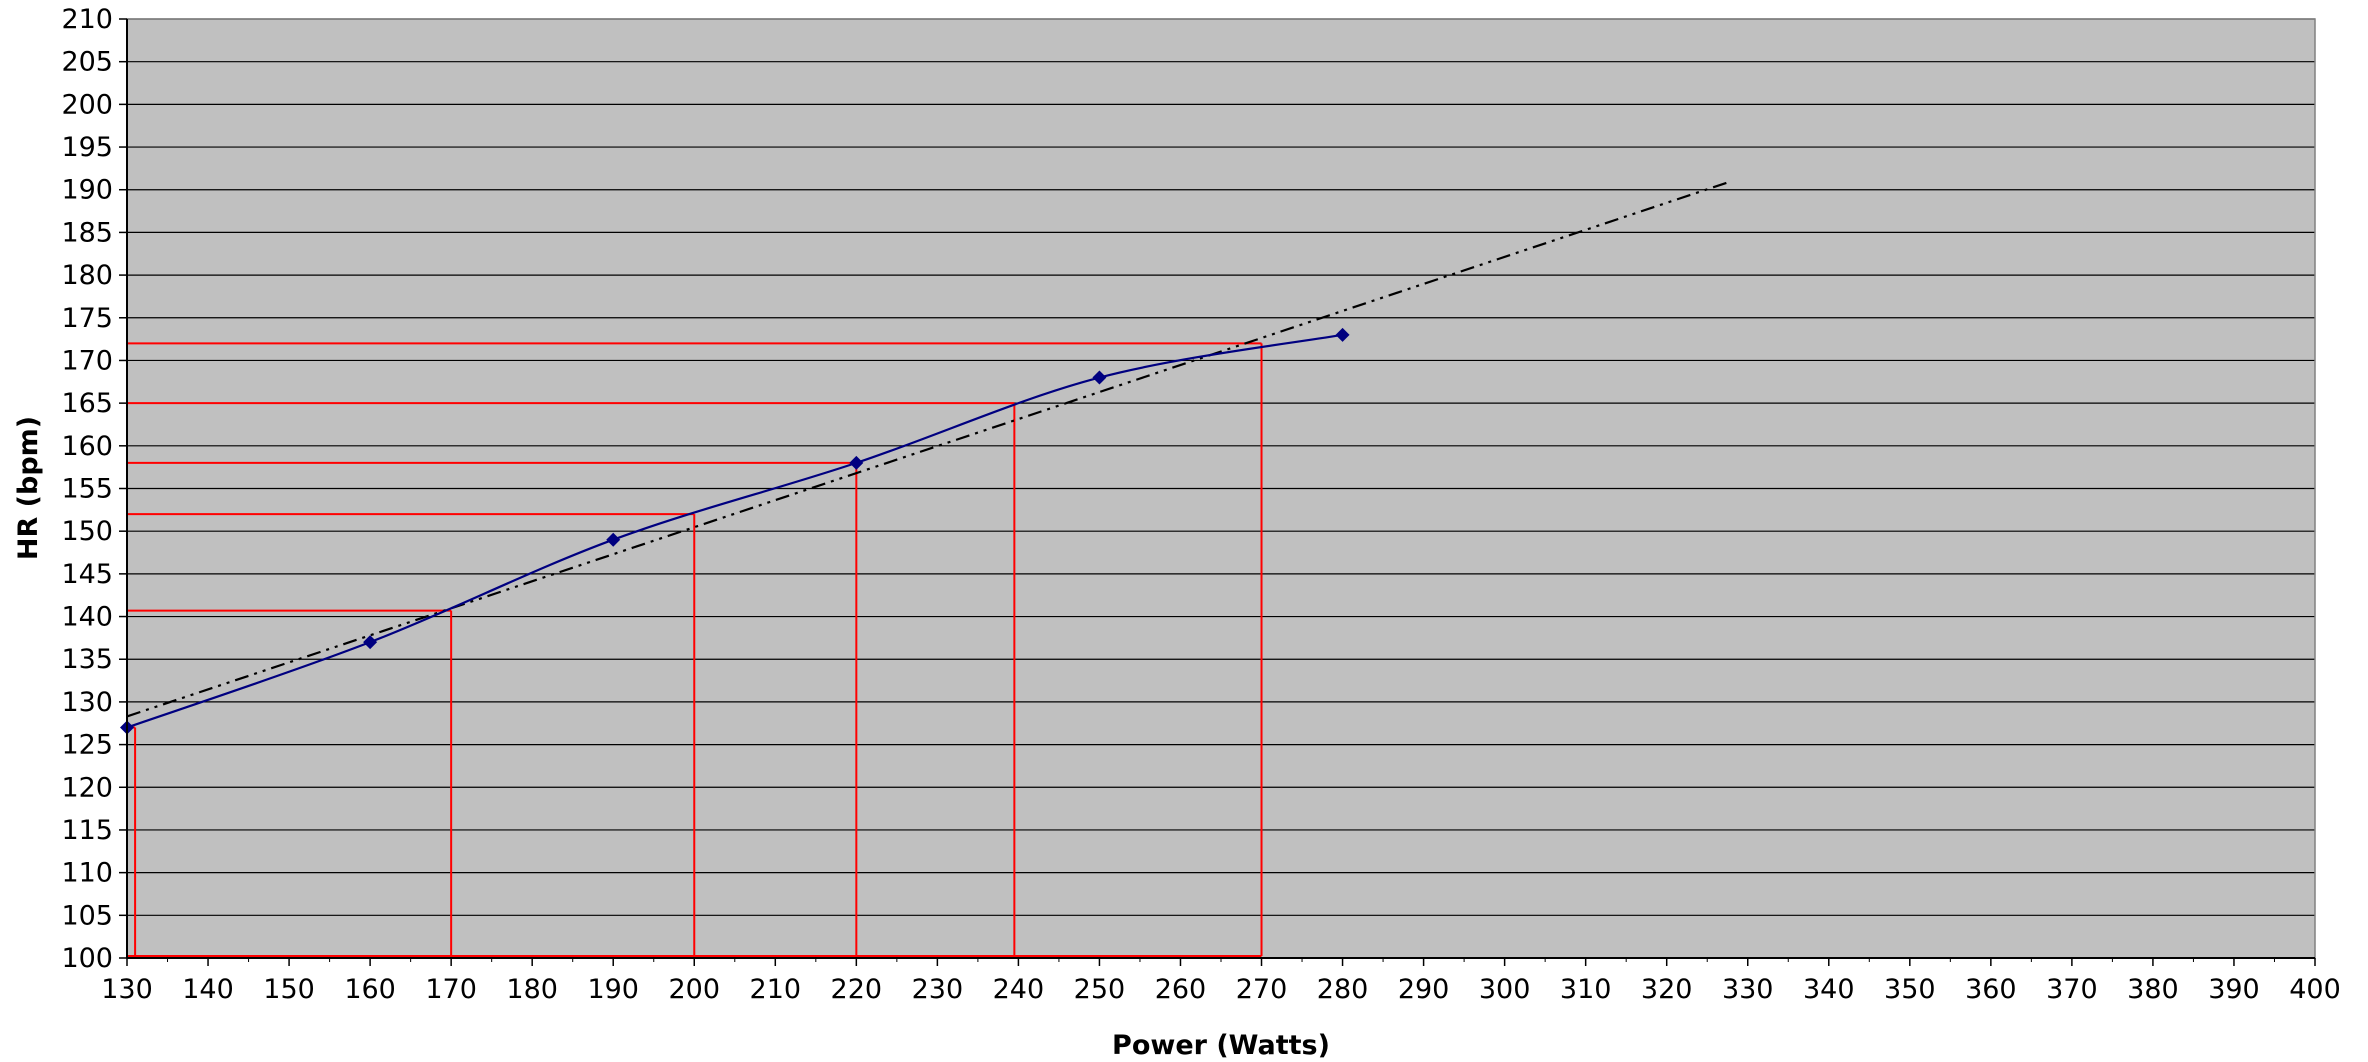  Describe the element at coordinates (87, 958) in the screenshot. I see `y-tick-label-100: 100` at that location.